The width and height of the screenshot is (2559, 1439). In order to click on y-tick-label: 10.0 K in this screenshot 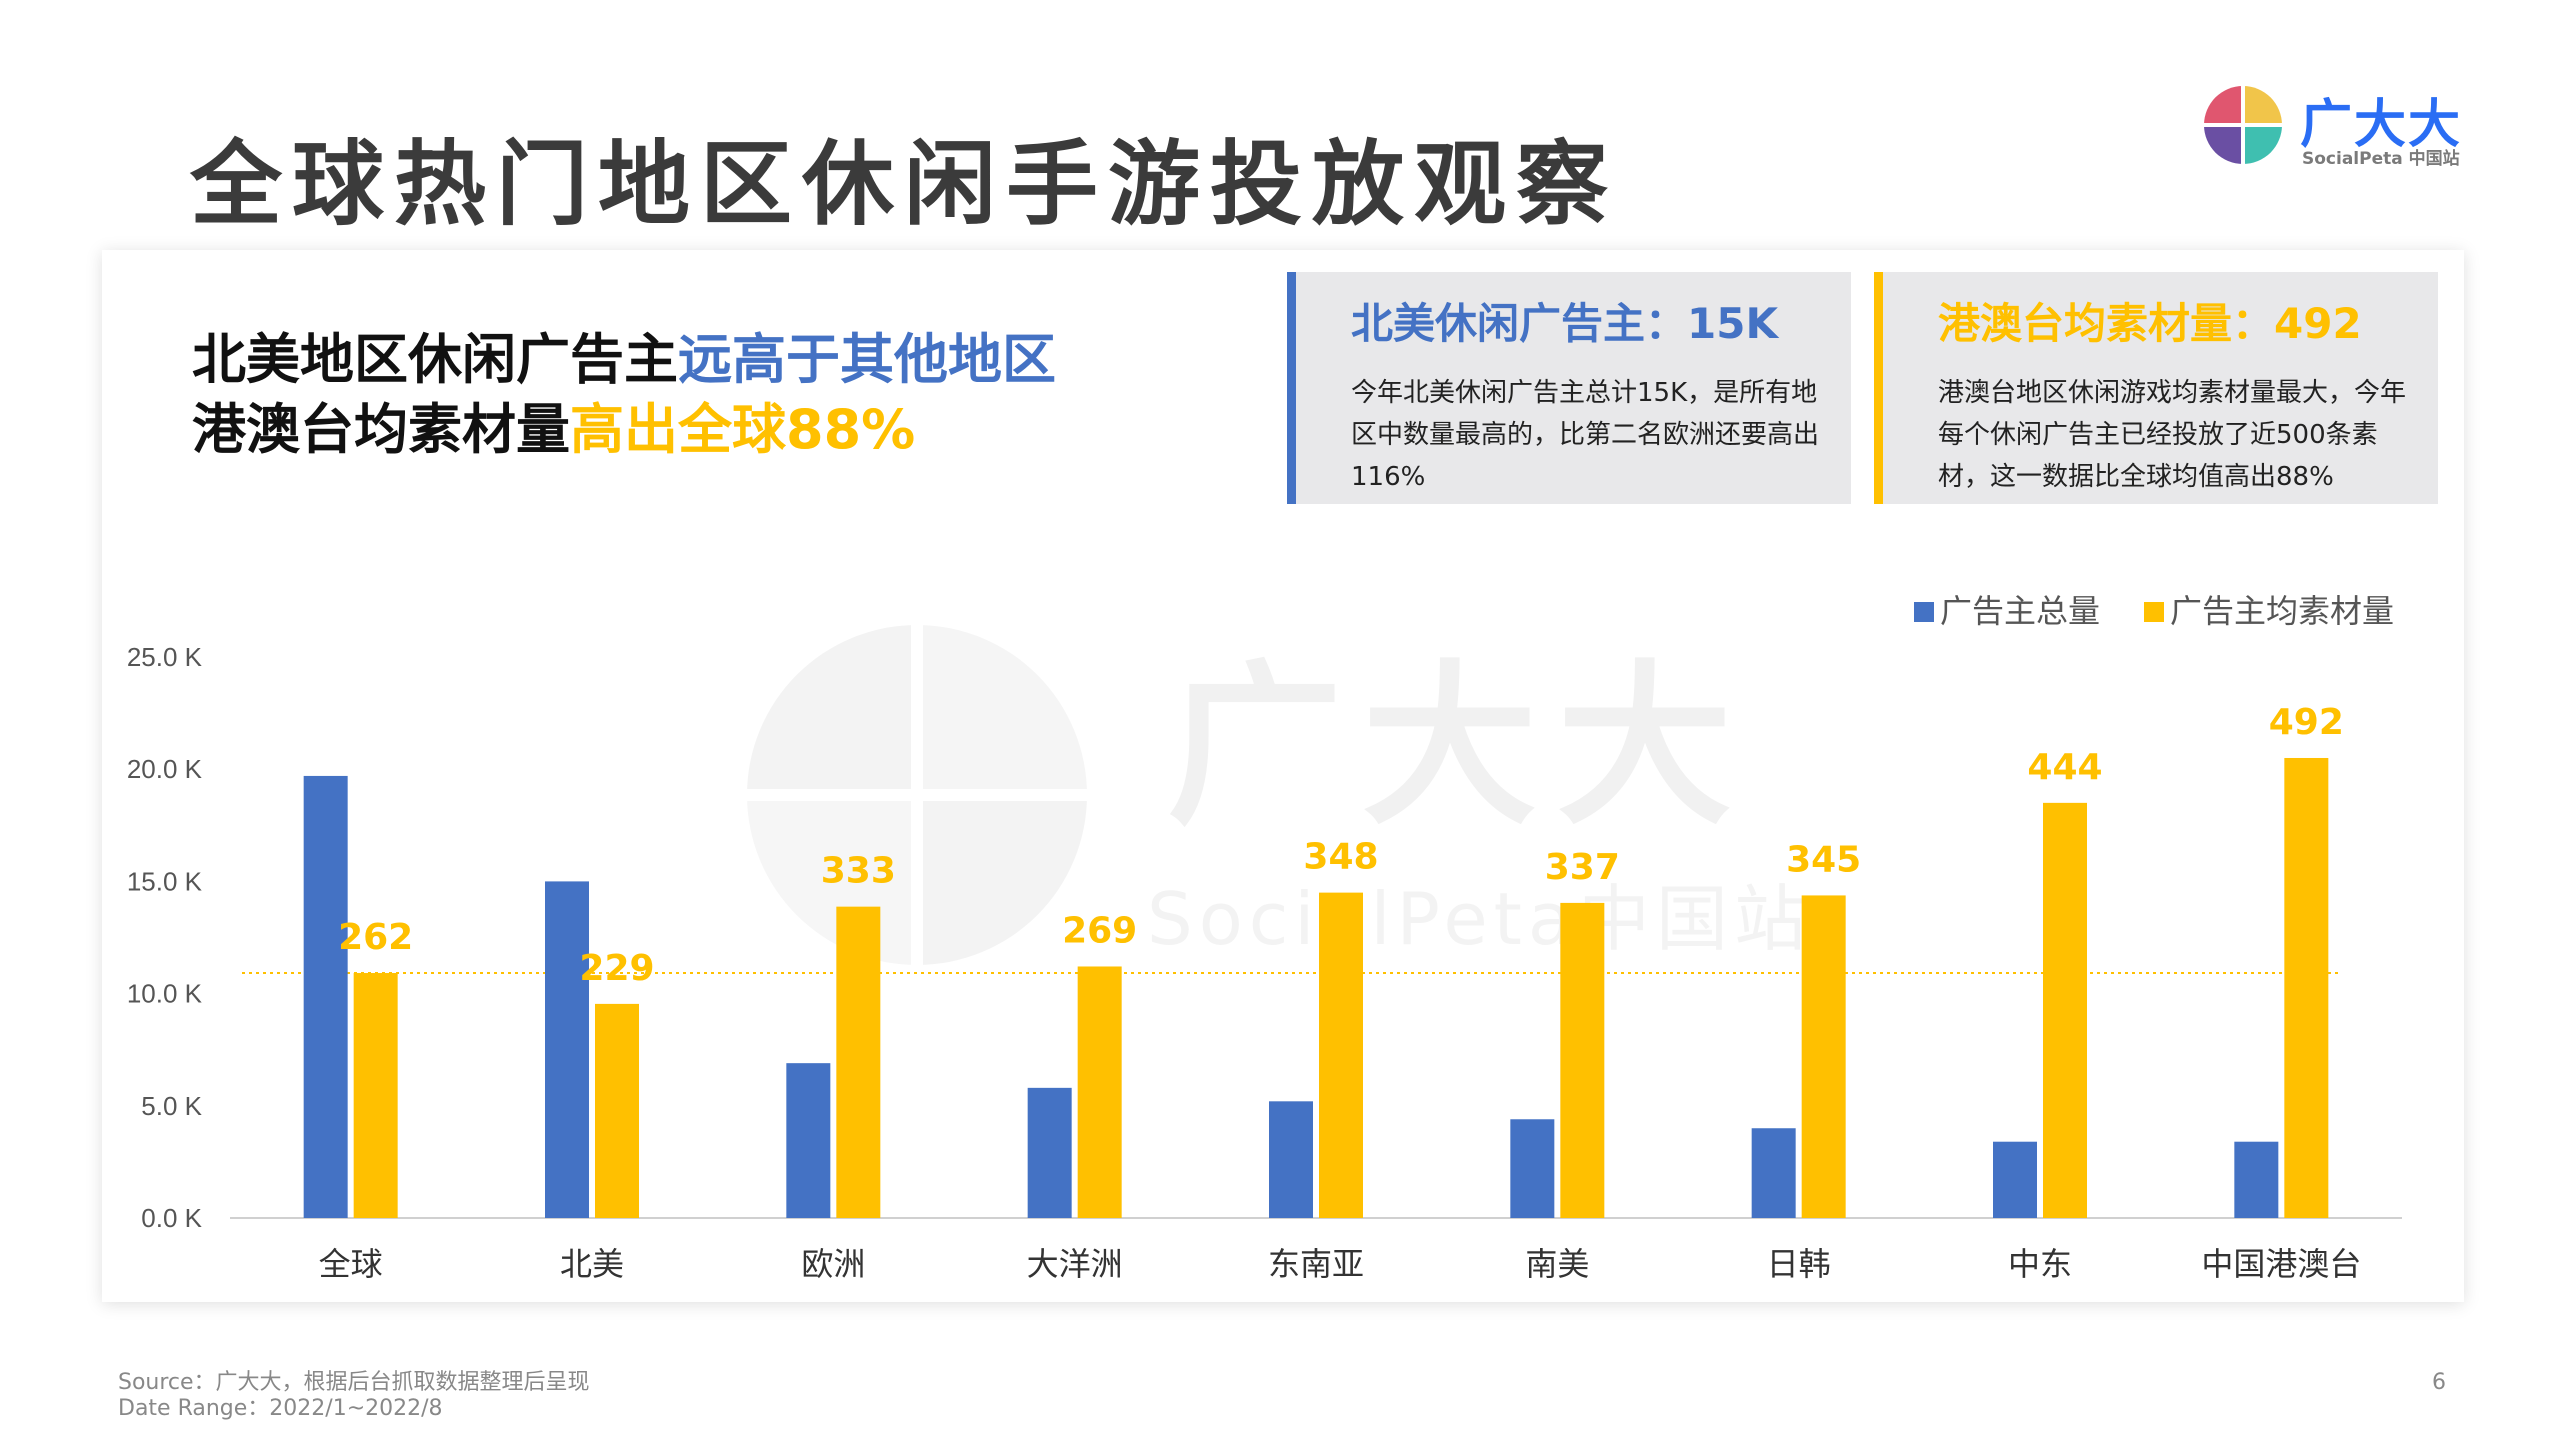, I will do `click(165, 994)`.